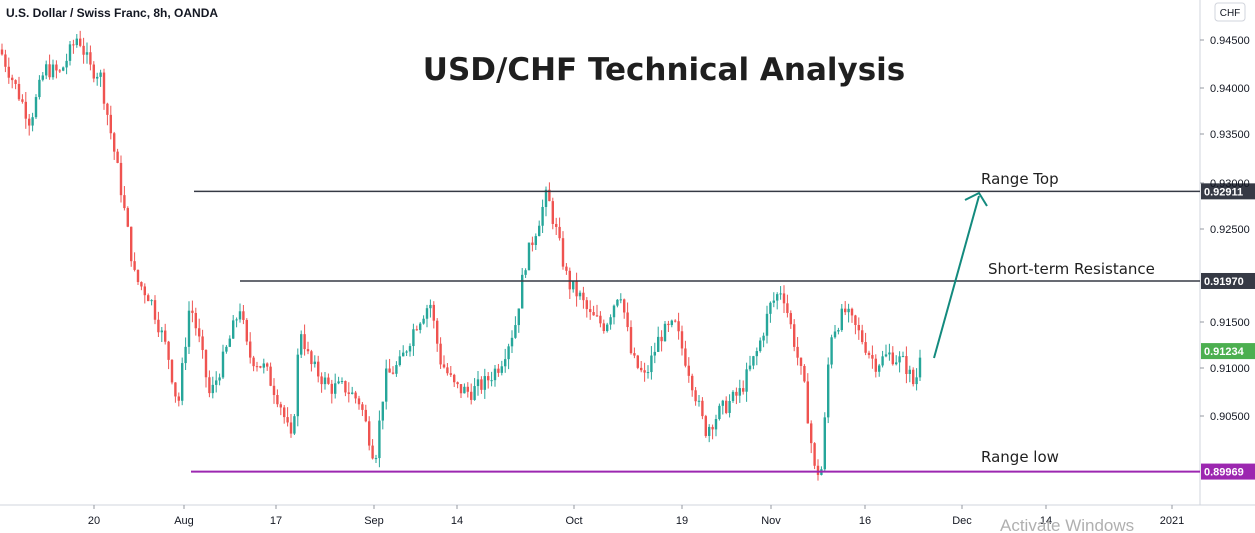  Describe the element at coordinates (1071, 269) in the screenshot. I see `annotation-short-term-resistance: Short-term Resistance` at that location.